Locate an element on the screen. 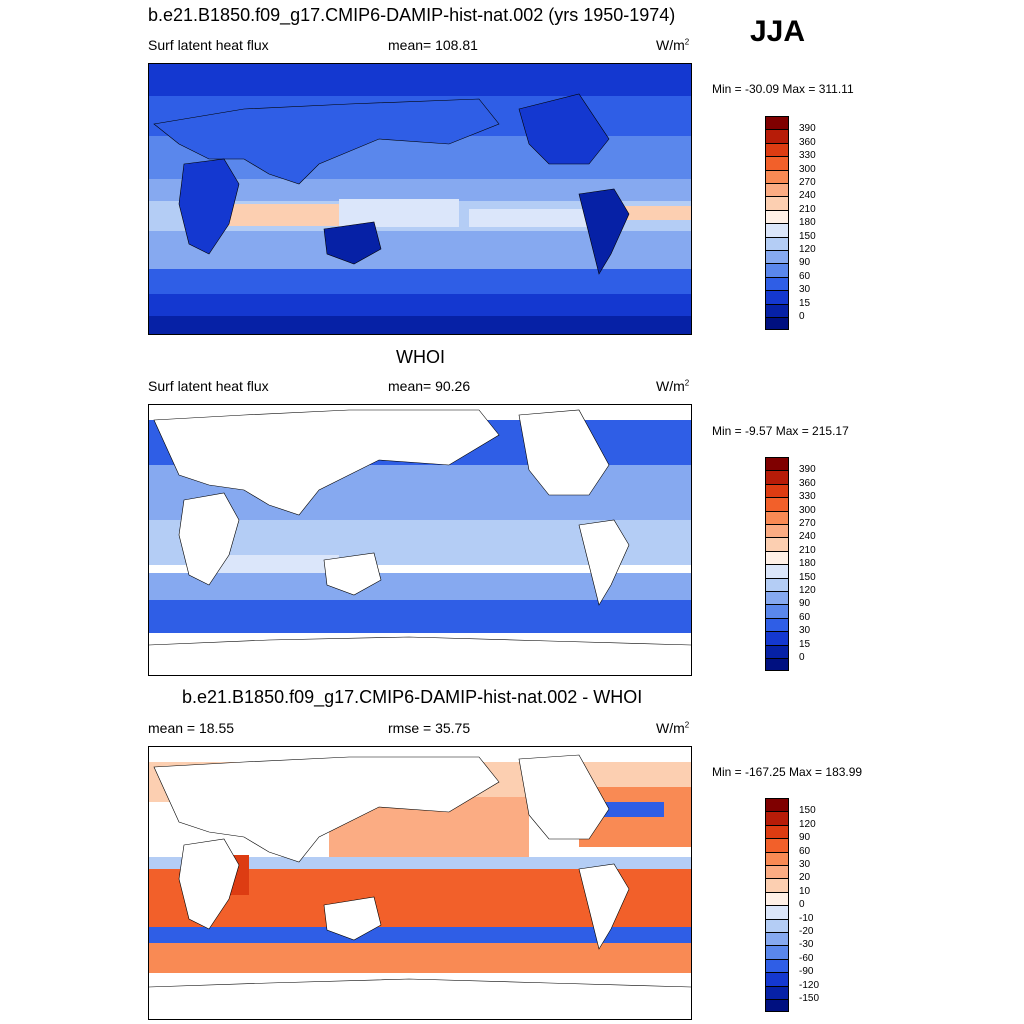 The height and width of the screenshot is (1024, 1024). panel2-title: WHOI is located at coordinates (420, 357).